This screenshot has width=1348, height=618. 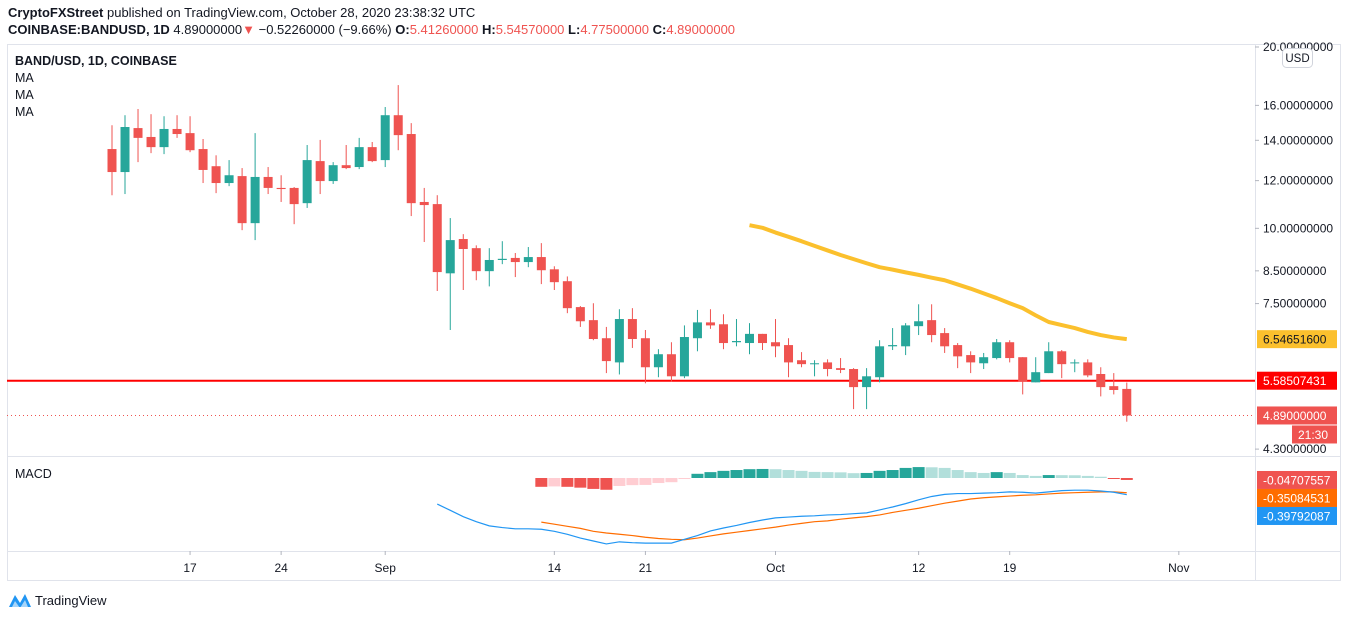 I want to click on price-tick-label: 14.00000000, so click(x=1298, y=140).